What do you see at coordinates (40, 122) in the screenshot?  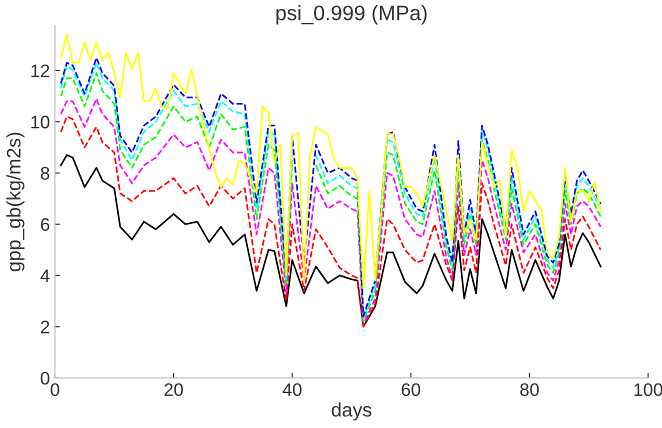 I see `y-tick-label: 10` at bounding box center [40, 122].